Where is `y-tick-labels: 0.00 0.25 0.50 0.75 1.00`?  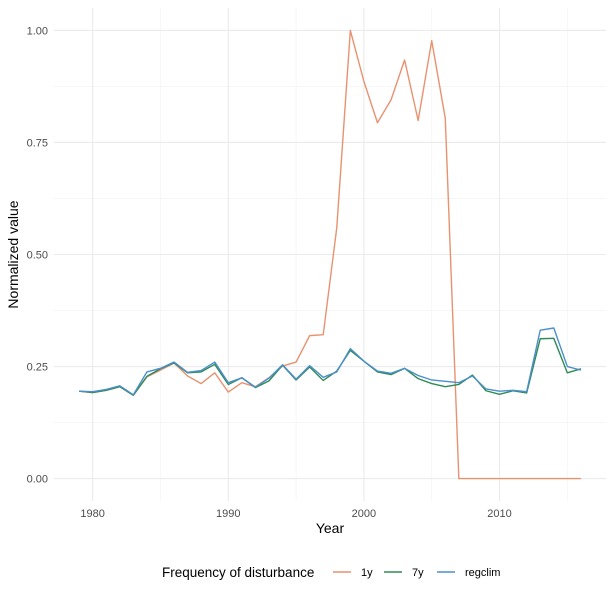
y-tick-labels: 0.00 0.25 0.50 0.75 1.00 is located at coordinates (37, 255).